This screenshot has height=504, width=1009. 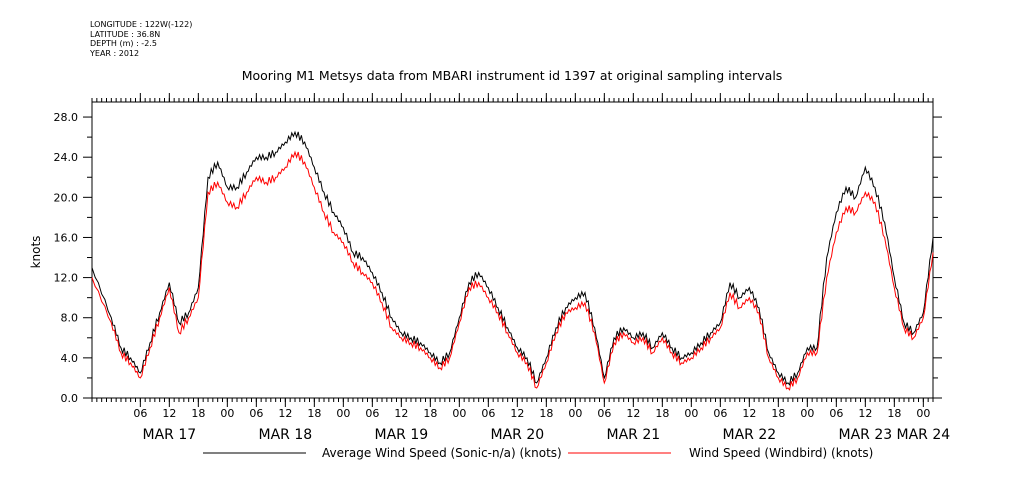 What do you see at coordinates (66, 197) in the screenshot?
I see `y-tick-label: 20.0` at bounding box center [66, 197].